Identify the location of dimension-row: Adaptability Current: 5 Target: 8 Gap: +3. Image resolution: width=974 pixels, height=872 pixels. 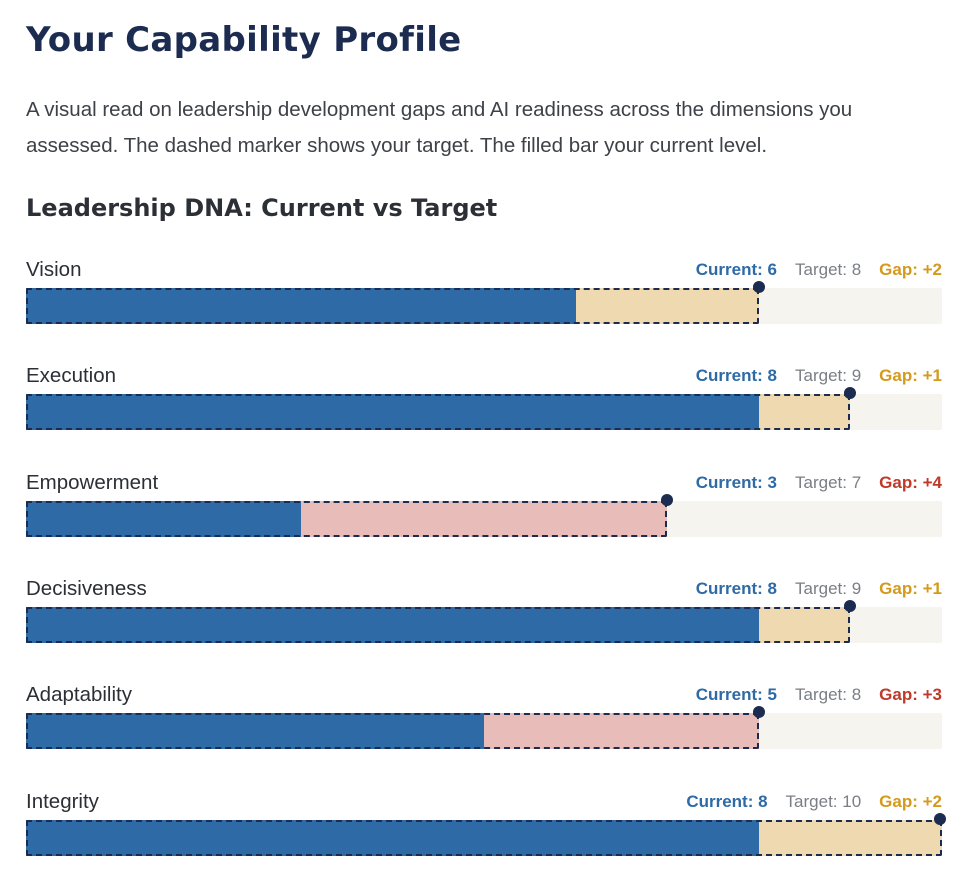
(484, 723).